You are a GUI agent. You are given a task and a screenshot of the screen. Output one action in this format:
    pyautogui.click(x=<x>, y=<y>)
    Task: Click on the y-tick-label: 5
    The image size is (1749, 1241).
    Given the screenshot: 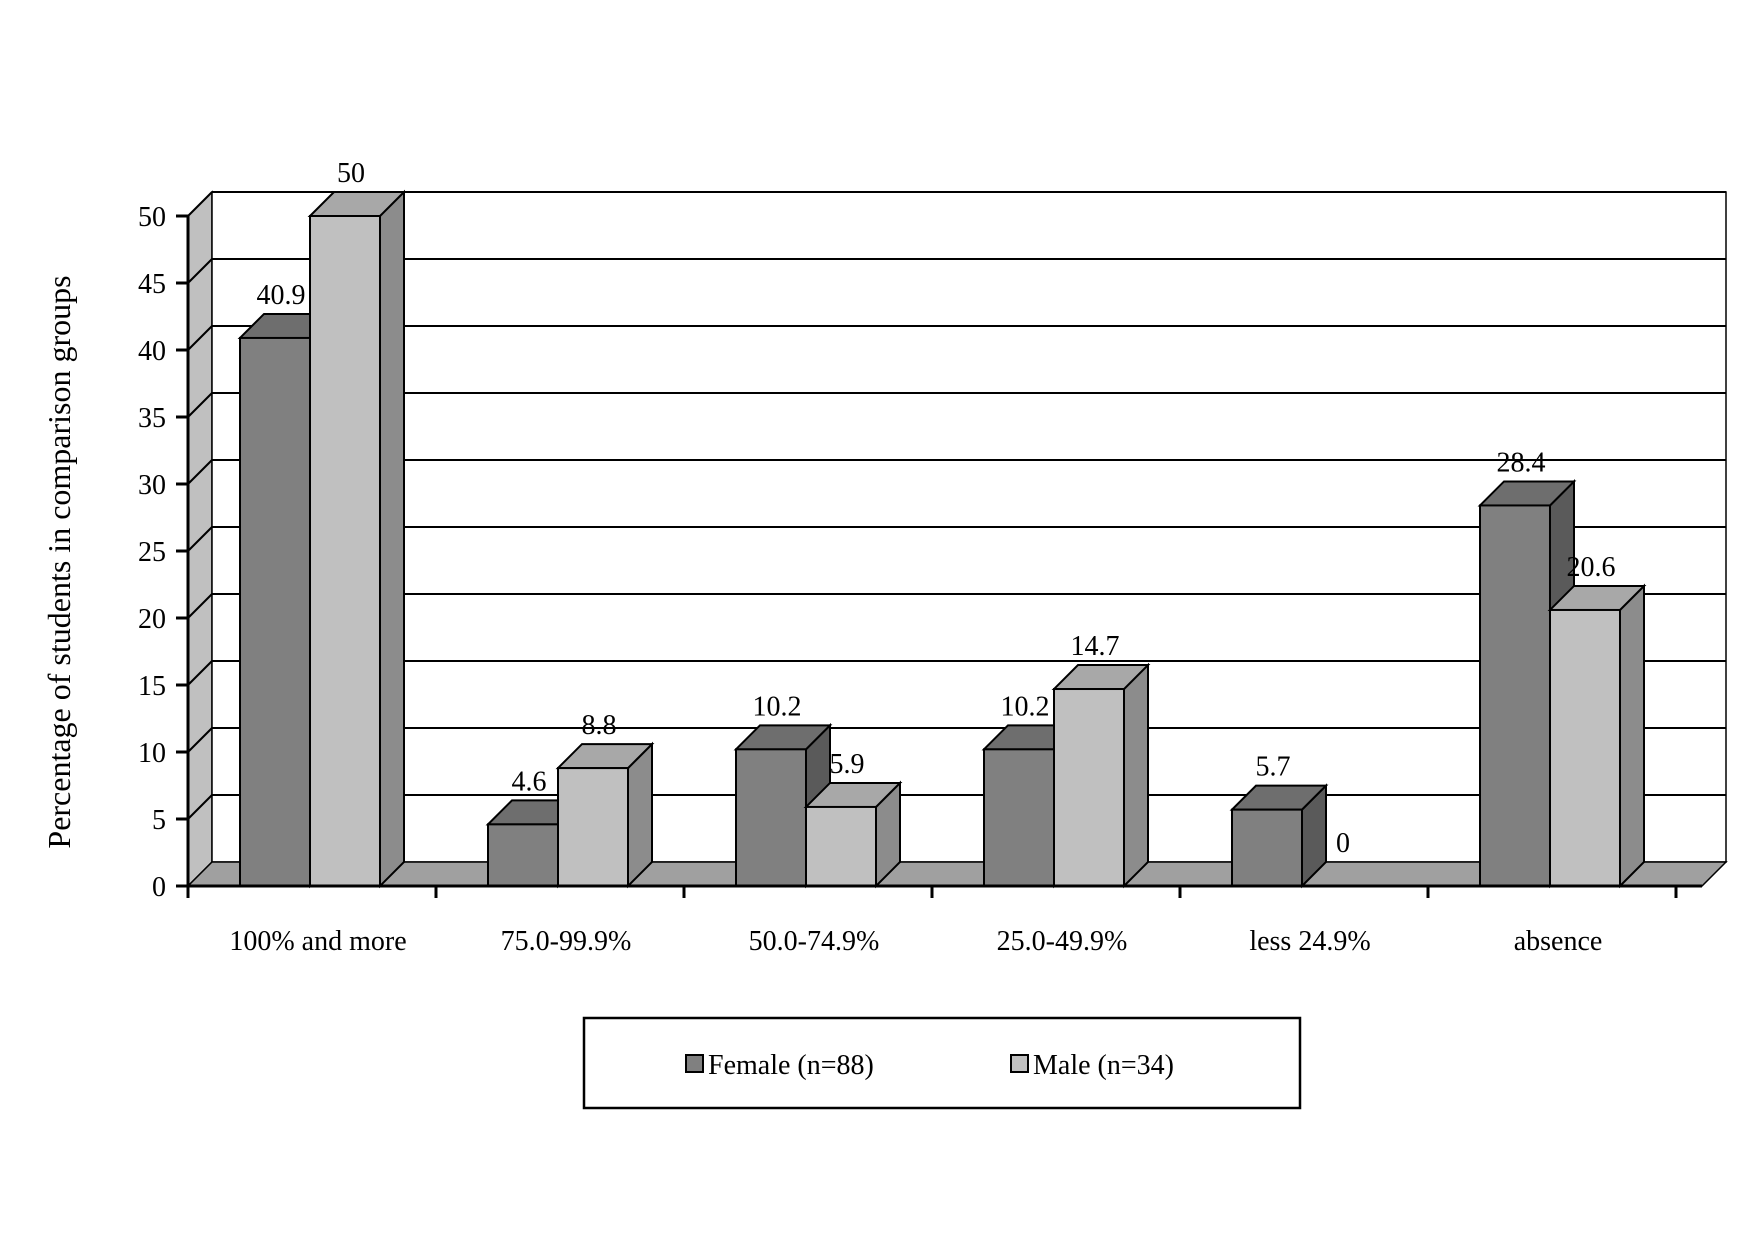 What is the action you would take?
    pyautogui.click(x=159, y=820)
    